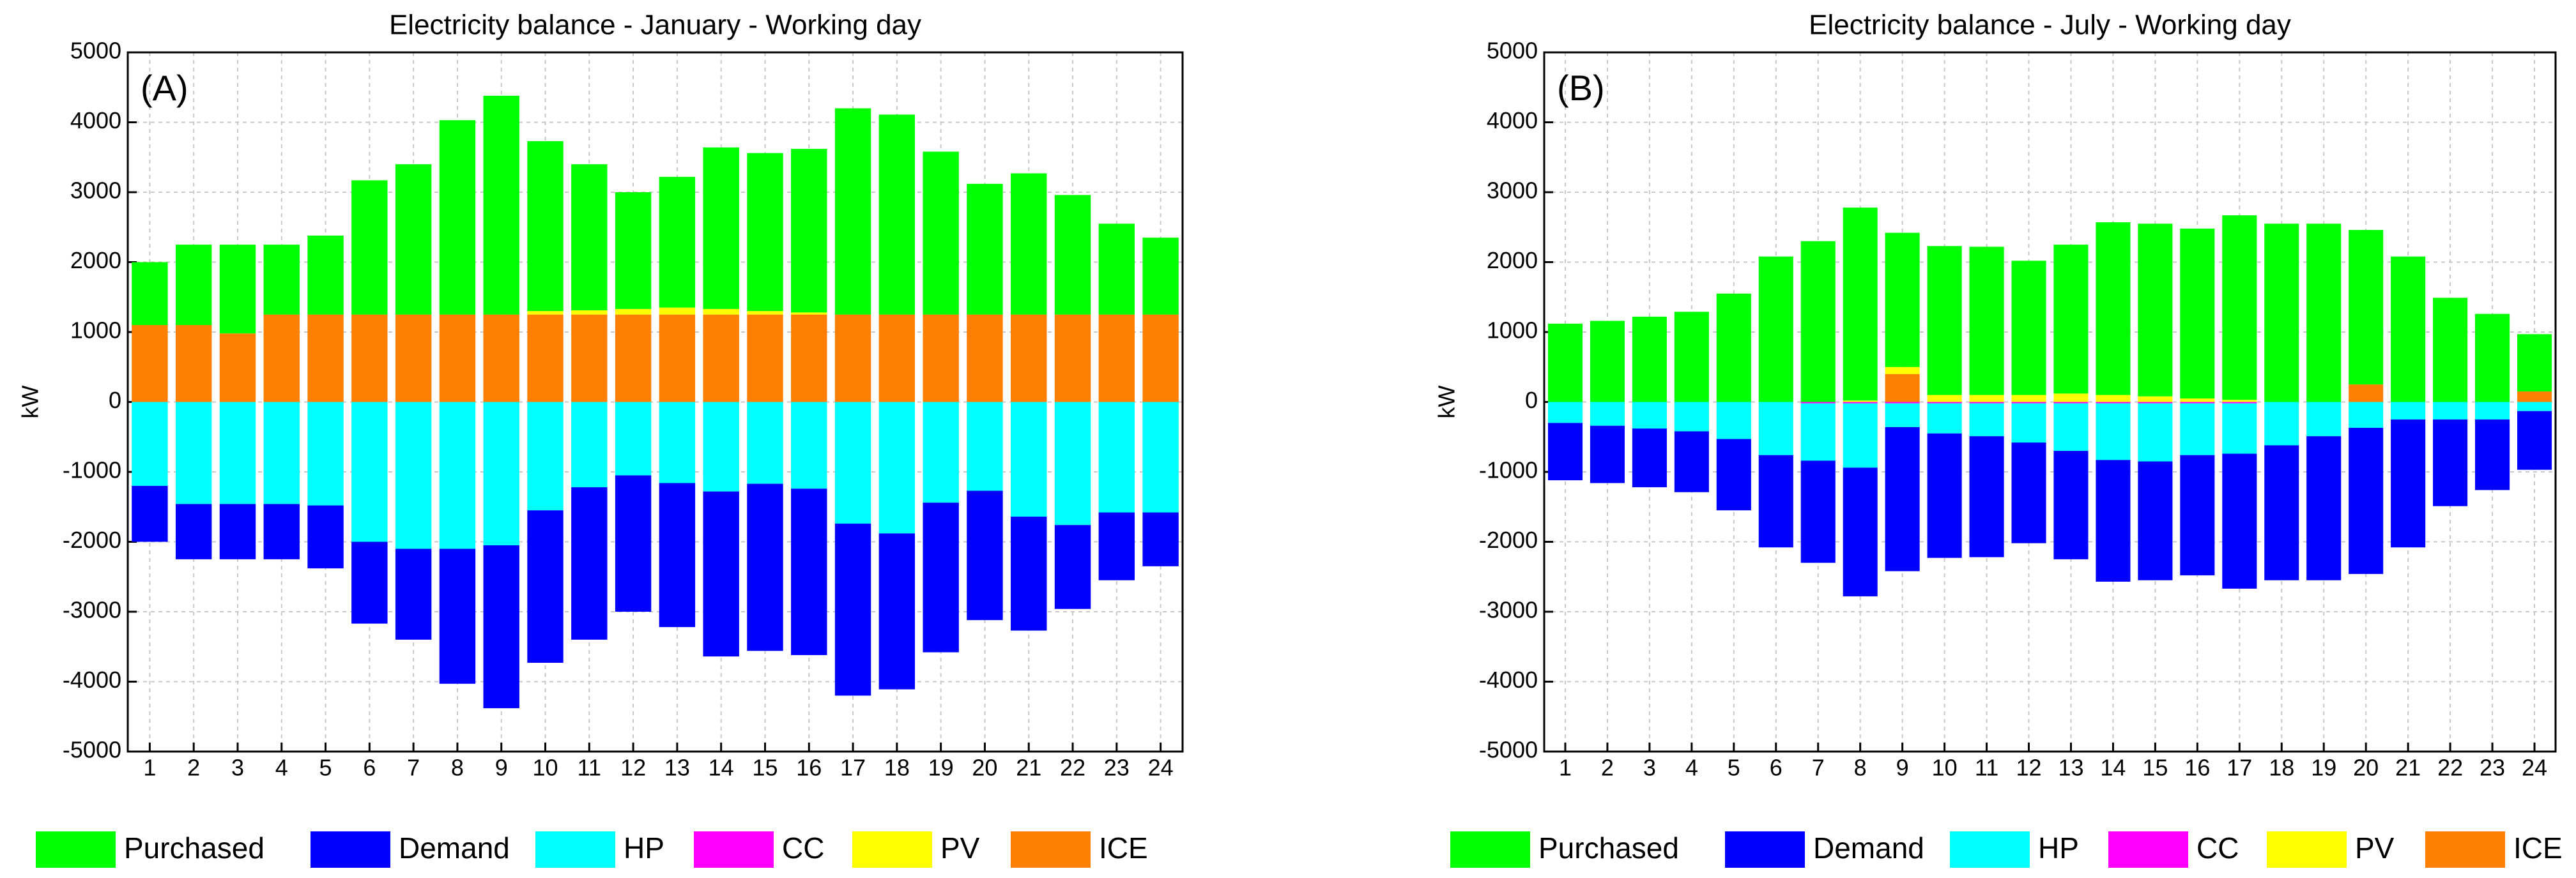 This screenshot has height=878, width=2576. What do you see at coordinates (95, 120) in the screenshot?
I see `y-tick-label: 4000` at bounding box center [95, 120].